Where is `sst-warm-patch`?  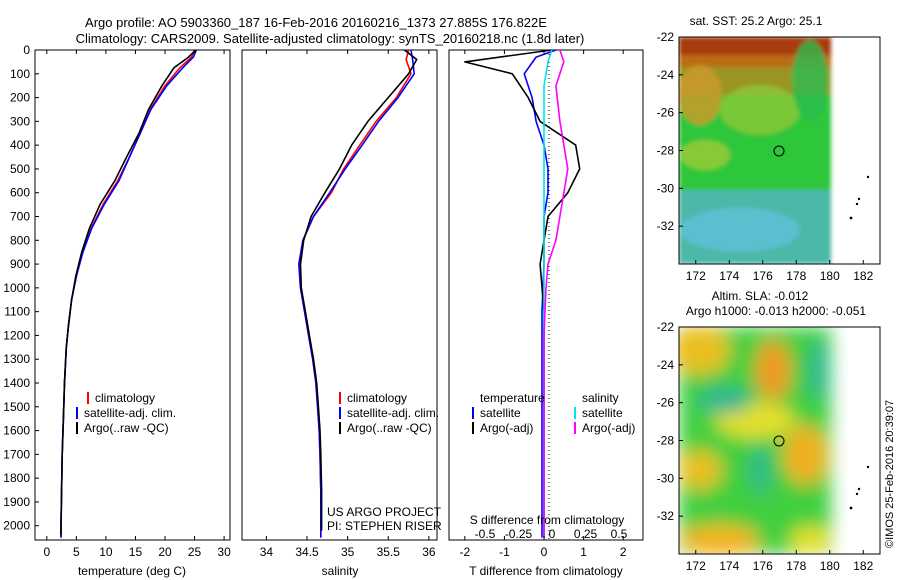 sst-warm-patch is located at coordinates (700, 95).